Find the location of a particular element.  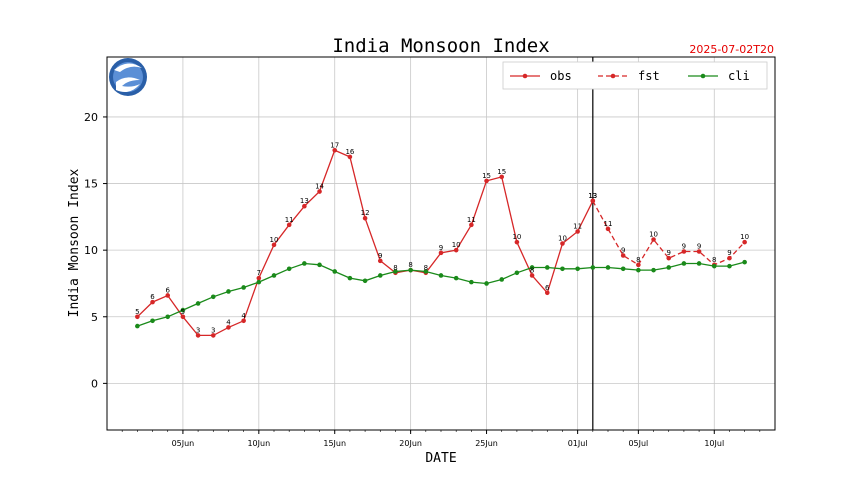

legend-box is located at coordinates (635, 75).